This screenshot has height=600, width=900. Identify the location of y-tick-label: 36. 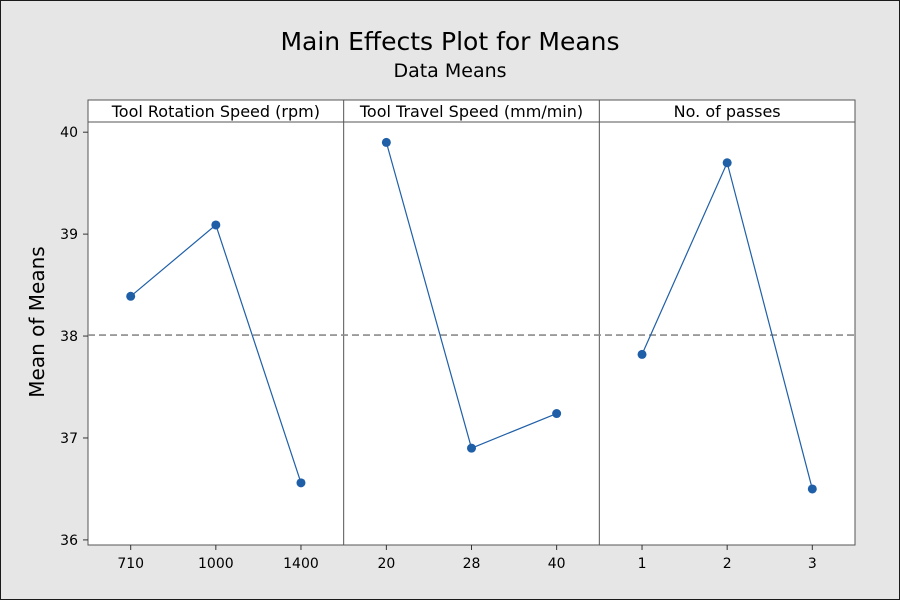
(69, 541).